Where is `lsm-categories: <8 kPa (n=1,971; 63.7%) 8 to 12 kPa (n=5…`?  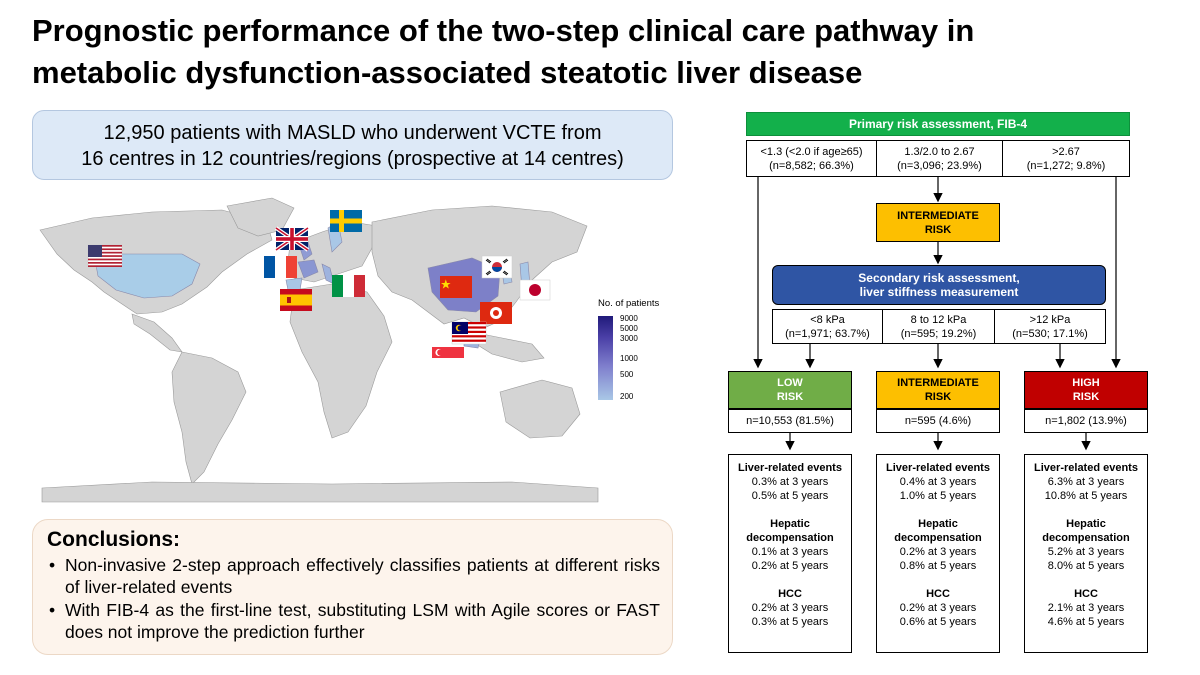
lsm-categories: <8 kPa (n=1,971; 63.7%) 8 to 12 kPa (n=5… is located at coordinates (939, 326).